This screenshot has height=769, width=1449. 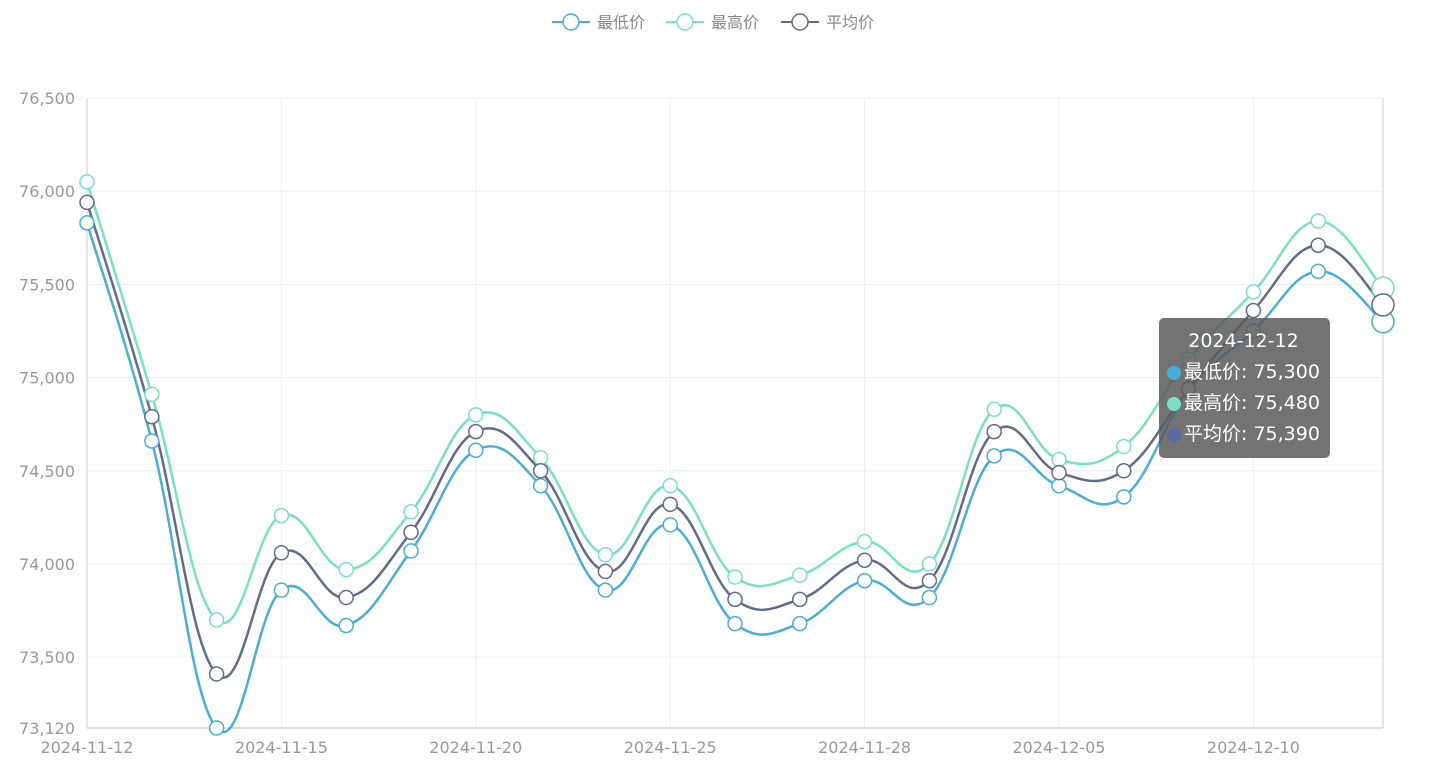 I want to click on x-tick-label: 2024-11-20, so click(x=475, y=747).